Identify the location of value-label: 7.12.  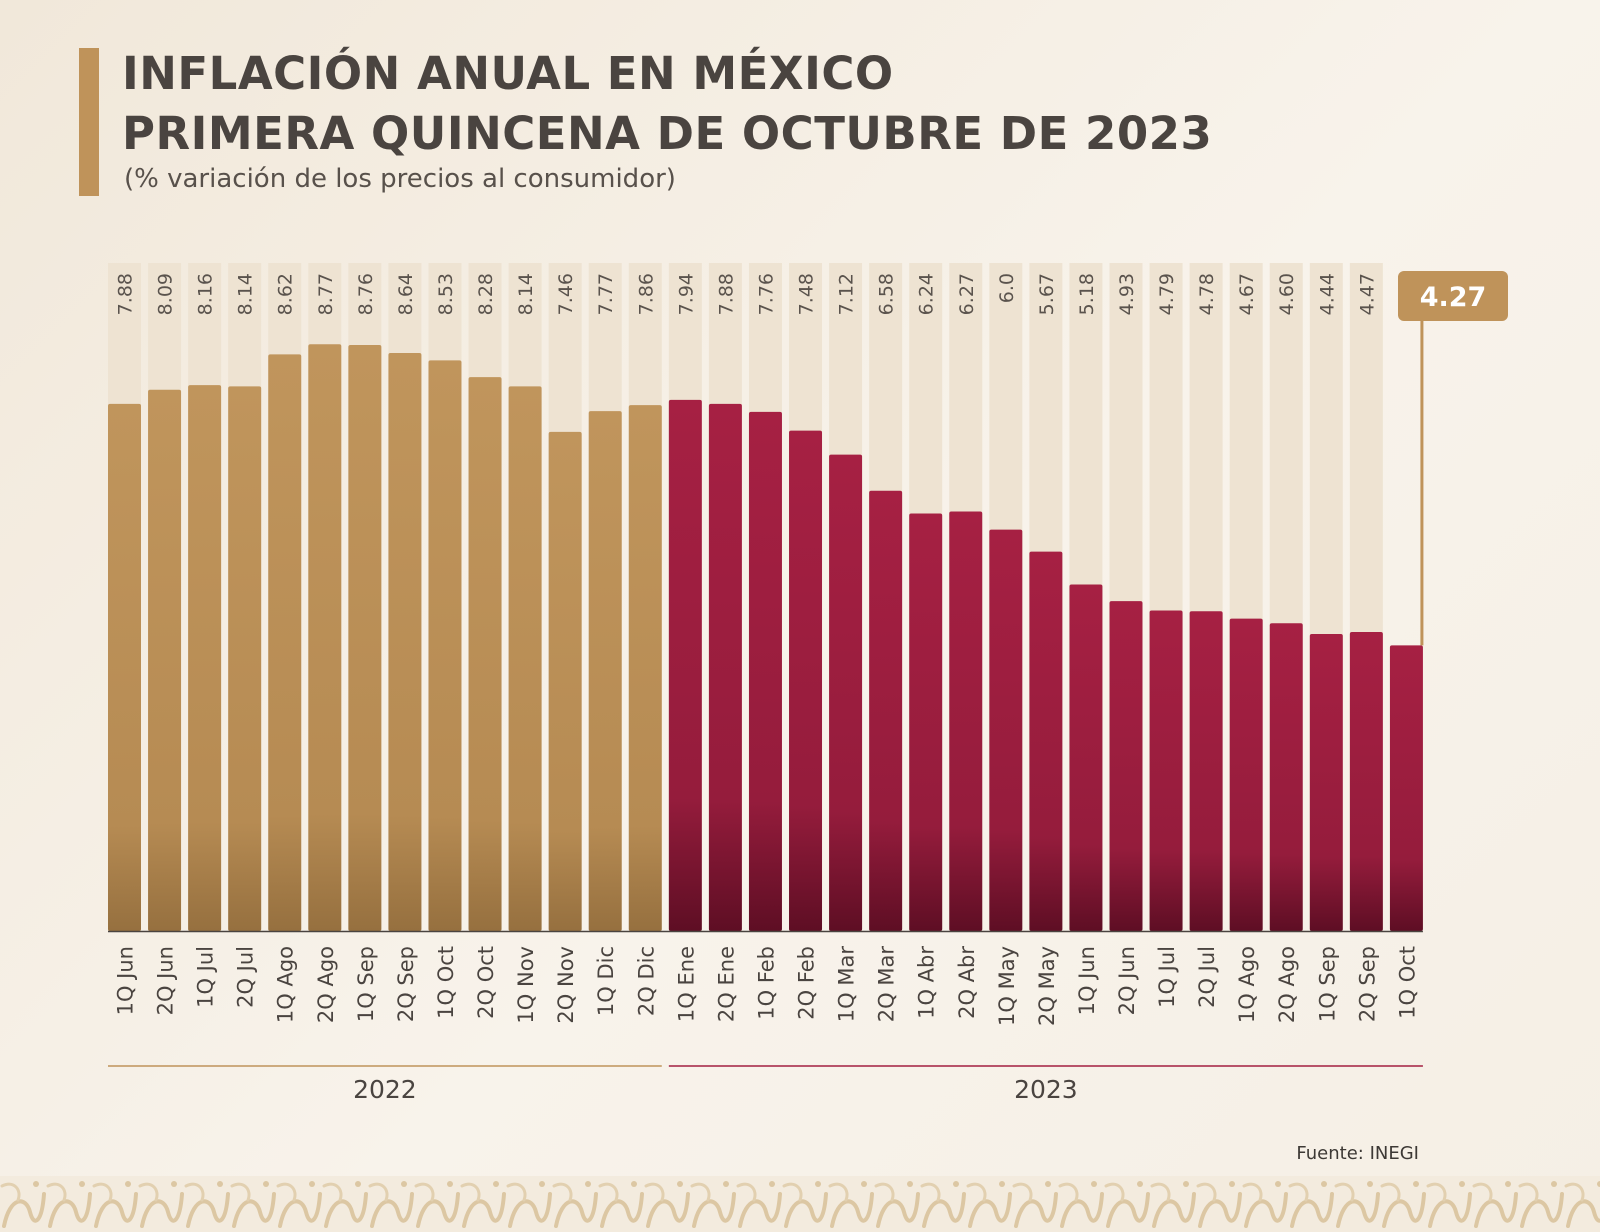
(847, 294).